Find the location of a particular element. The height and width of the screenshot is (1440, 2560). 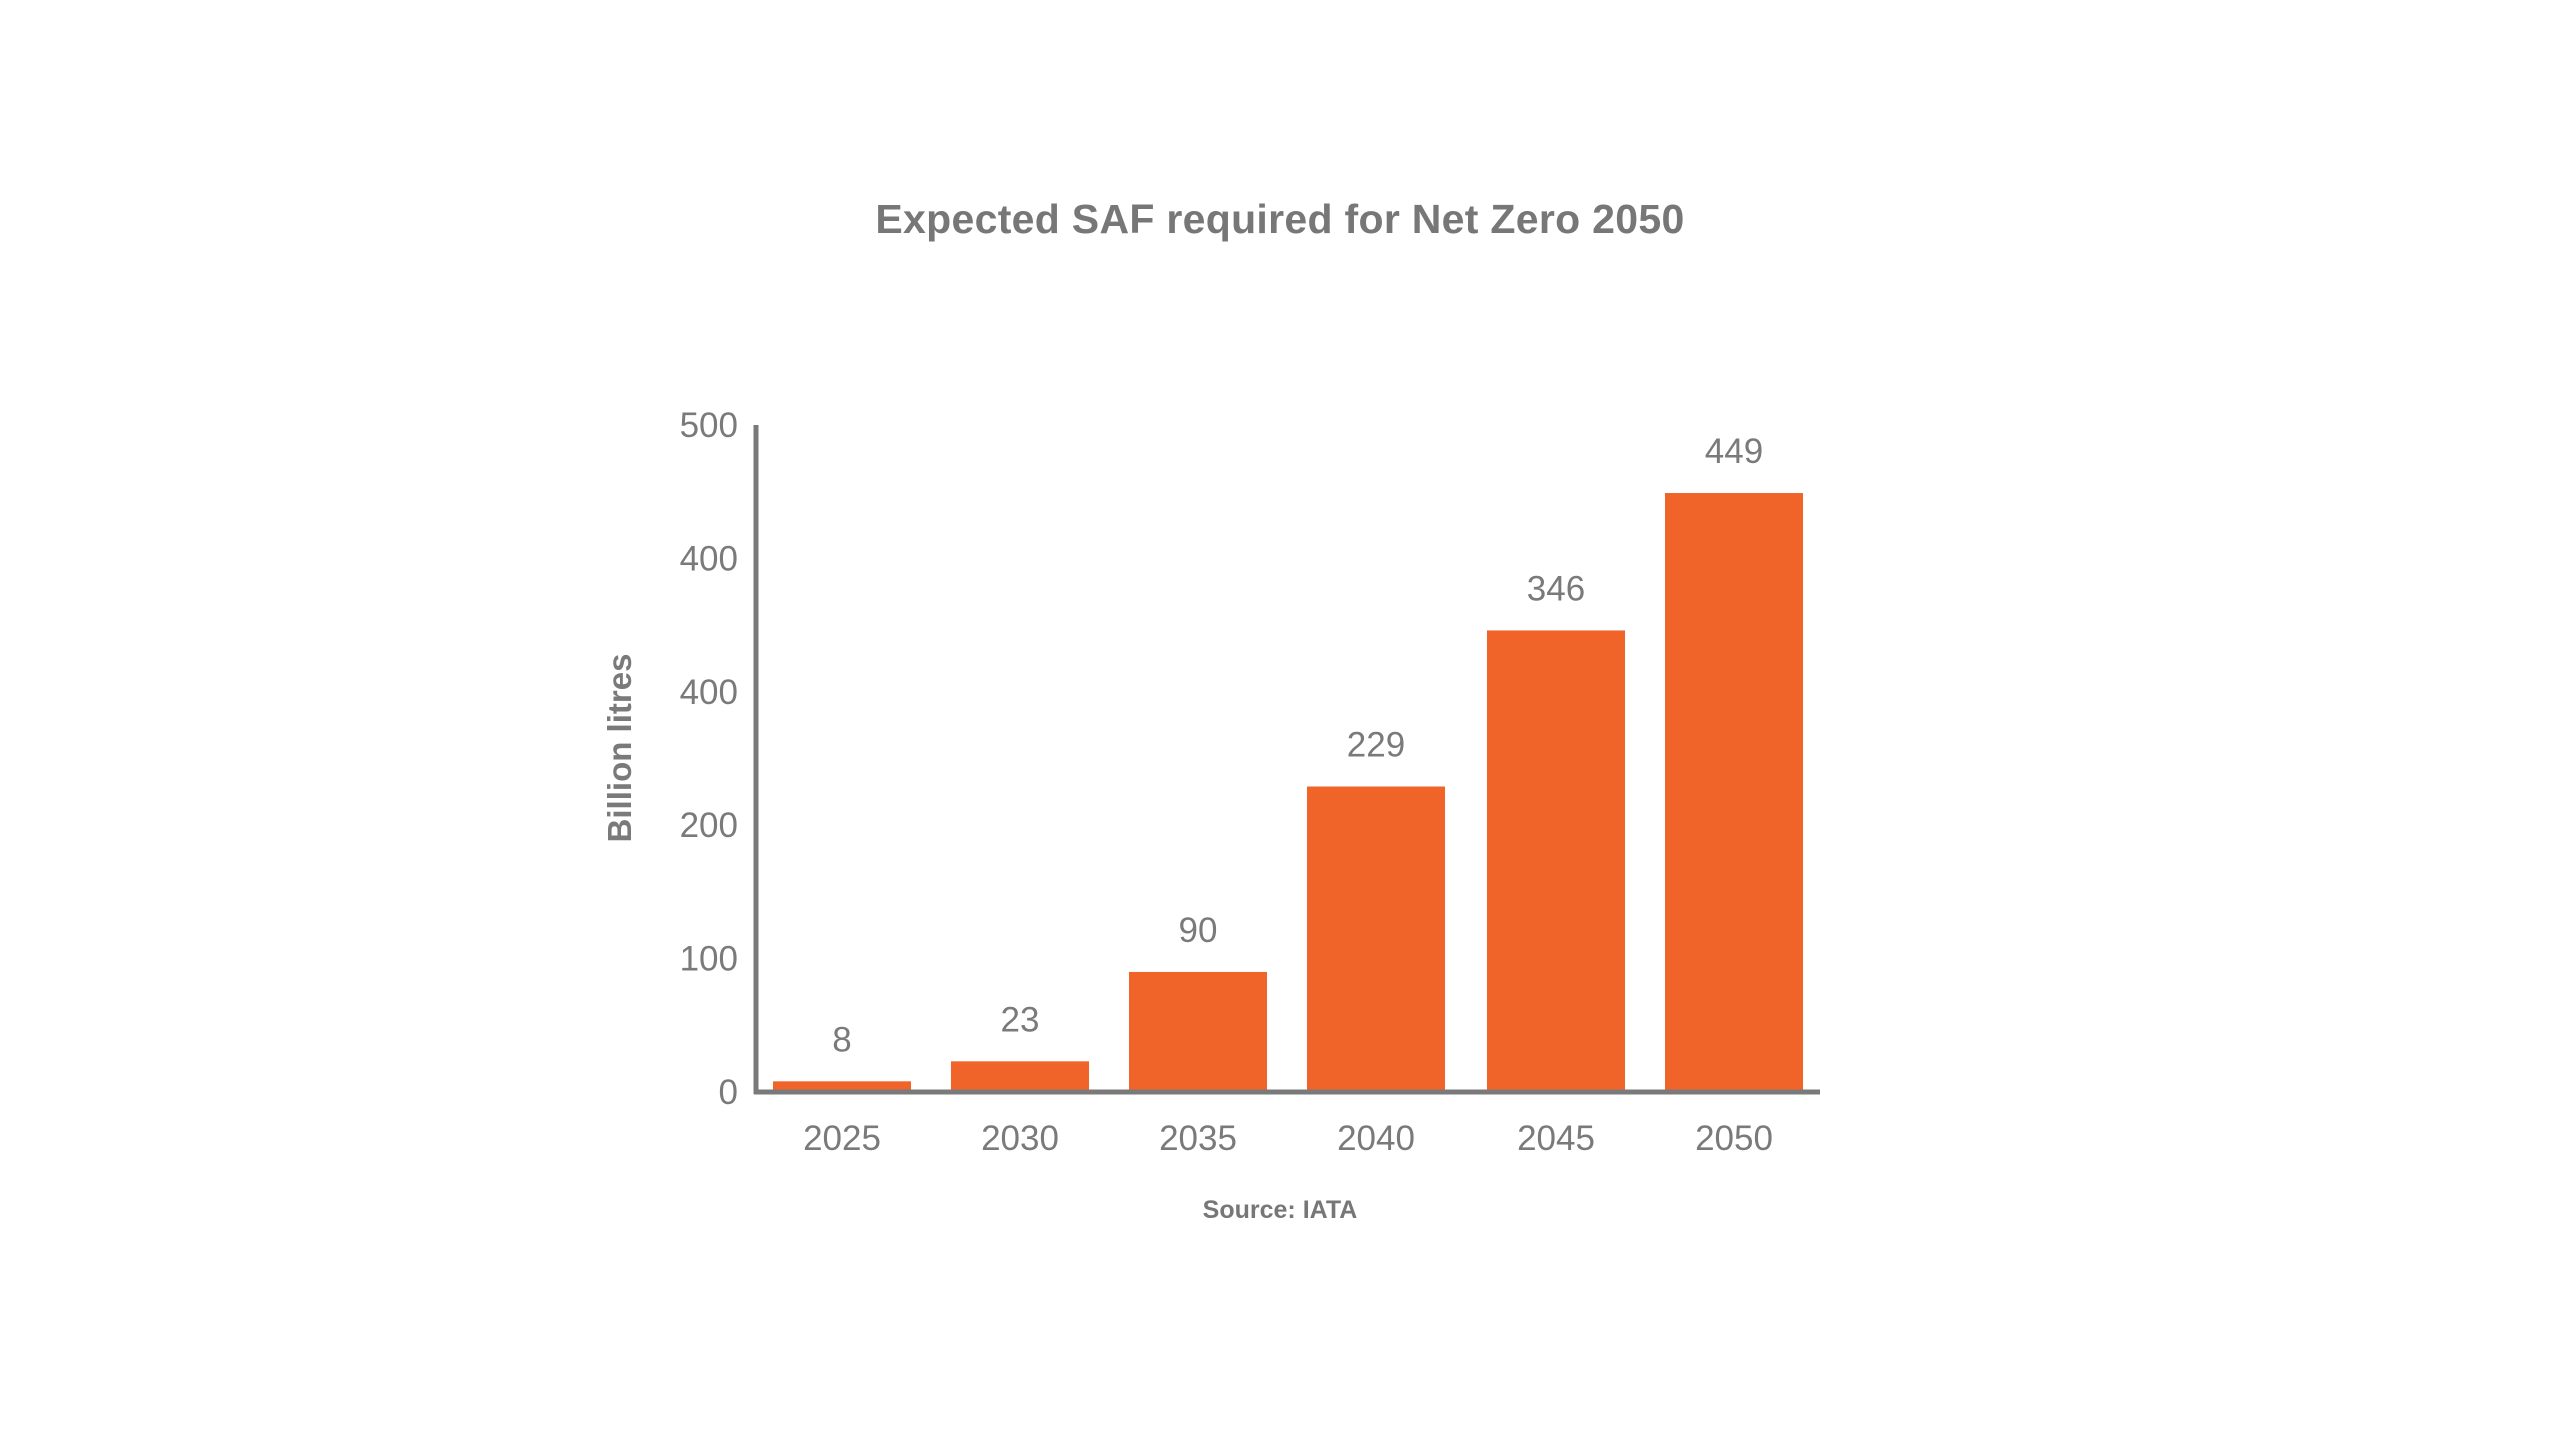

y-tick-label-5: 500 is located at coordinates (709, 425).